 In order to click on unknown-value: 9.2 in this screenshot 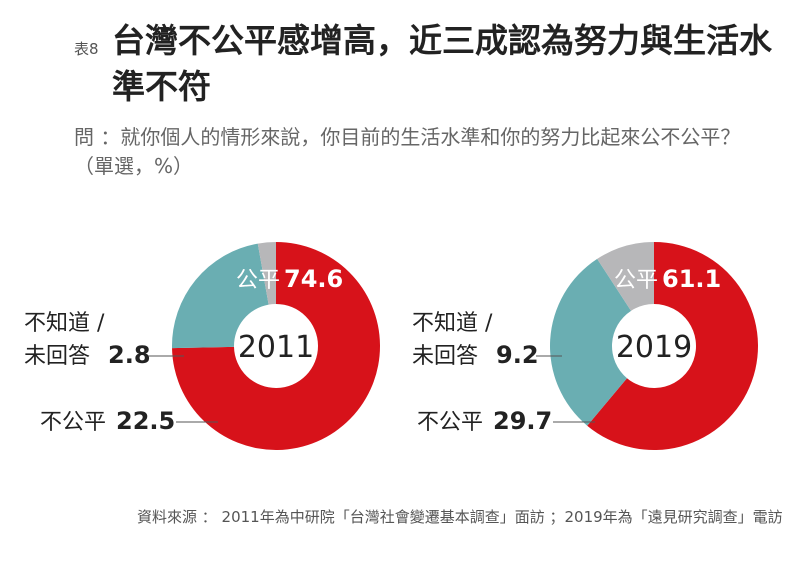, I will do `click(517, 355)`.